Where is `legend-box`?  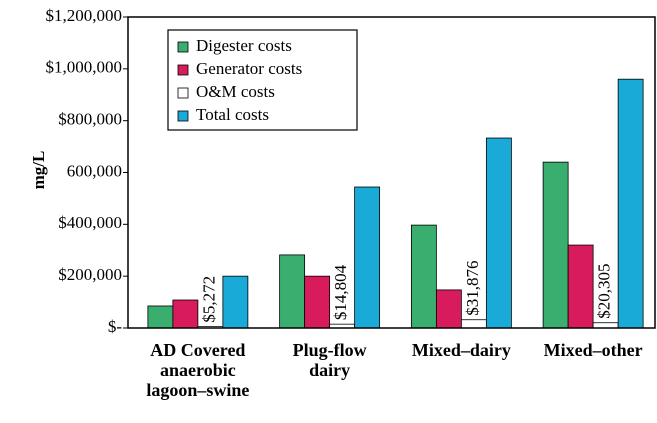
legend-box is located at coordinates (262, 80).